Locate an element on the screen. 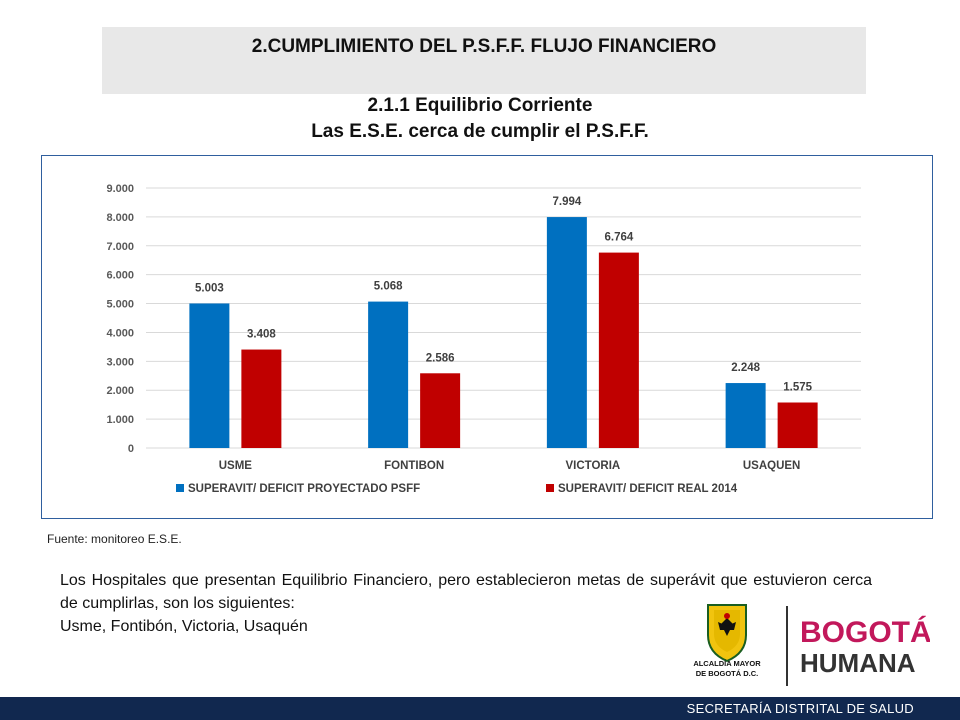 The image size is (960, 720). y-tick-label: 5.000 is located at coordinates (120, 305).